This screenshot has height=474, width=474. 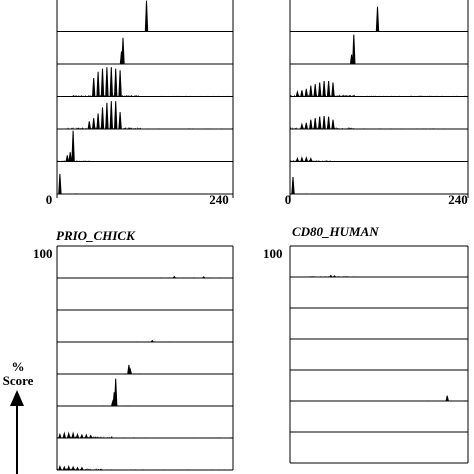 I want to click on panel-title-cd80-human: CD80_HUMAN, so click(x=335, y=231).